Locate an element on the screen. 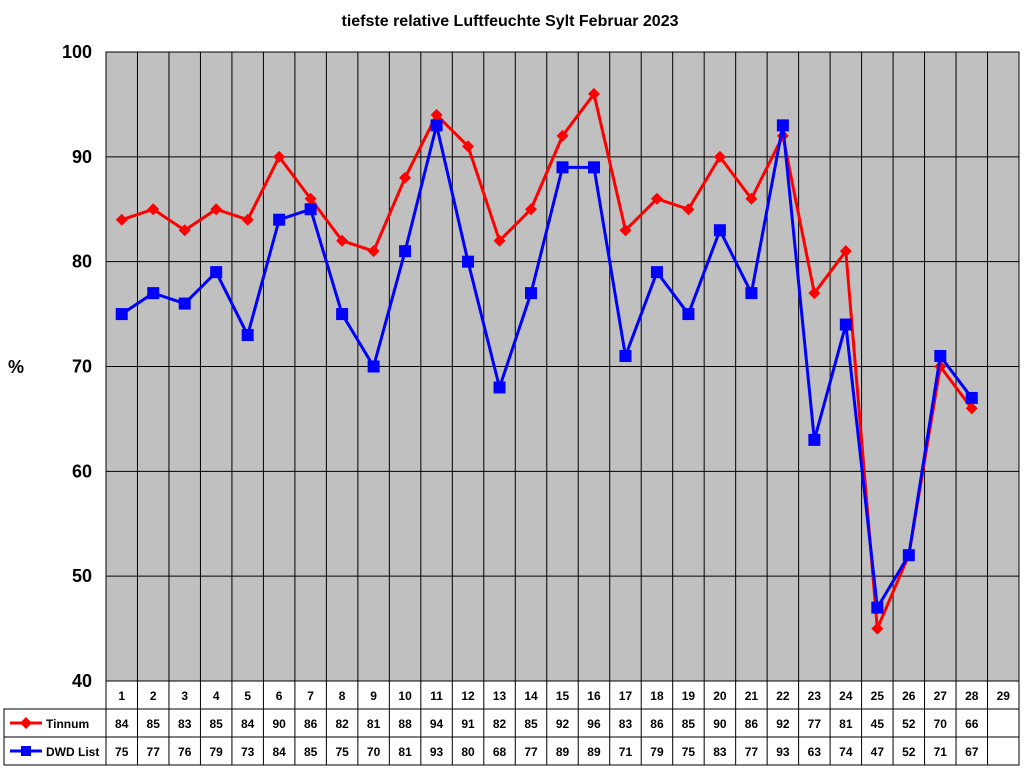  x-tick-label: 4 is located at coordinates (216, 696).